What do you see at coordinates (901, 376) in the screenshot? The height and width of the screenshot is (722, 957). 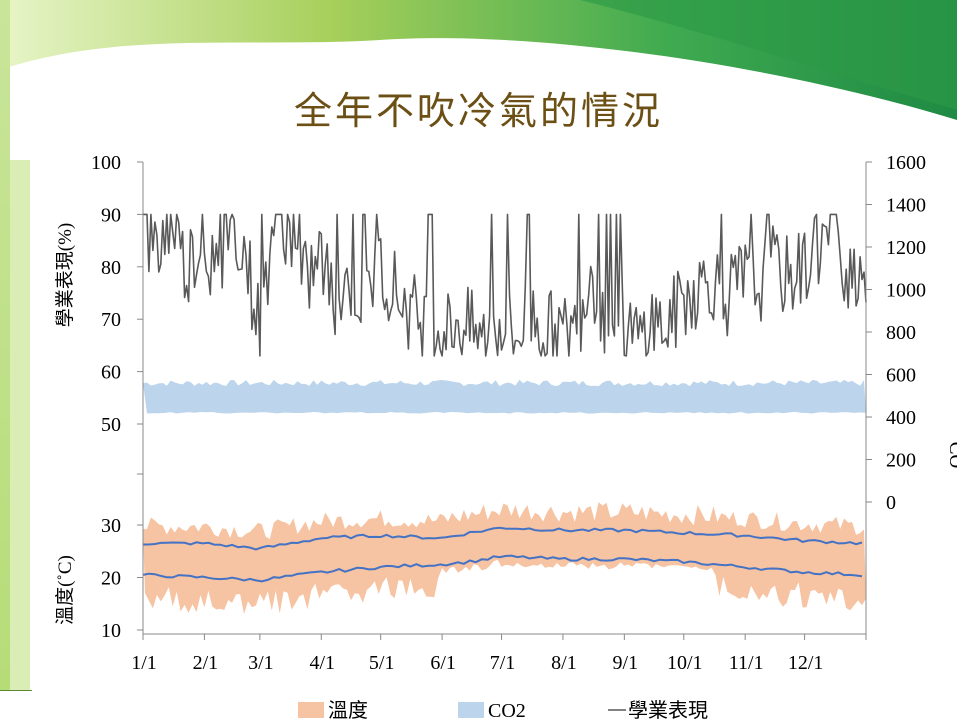 I see `co2-tick-label: 600` at bounding box center [901, 376].